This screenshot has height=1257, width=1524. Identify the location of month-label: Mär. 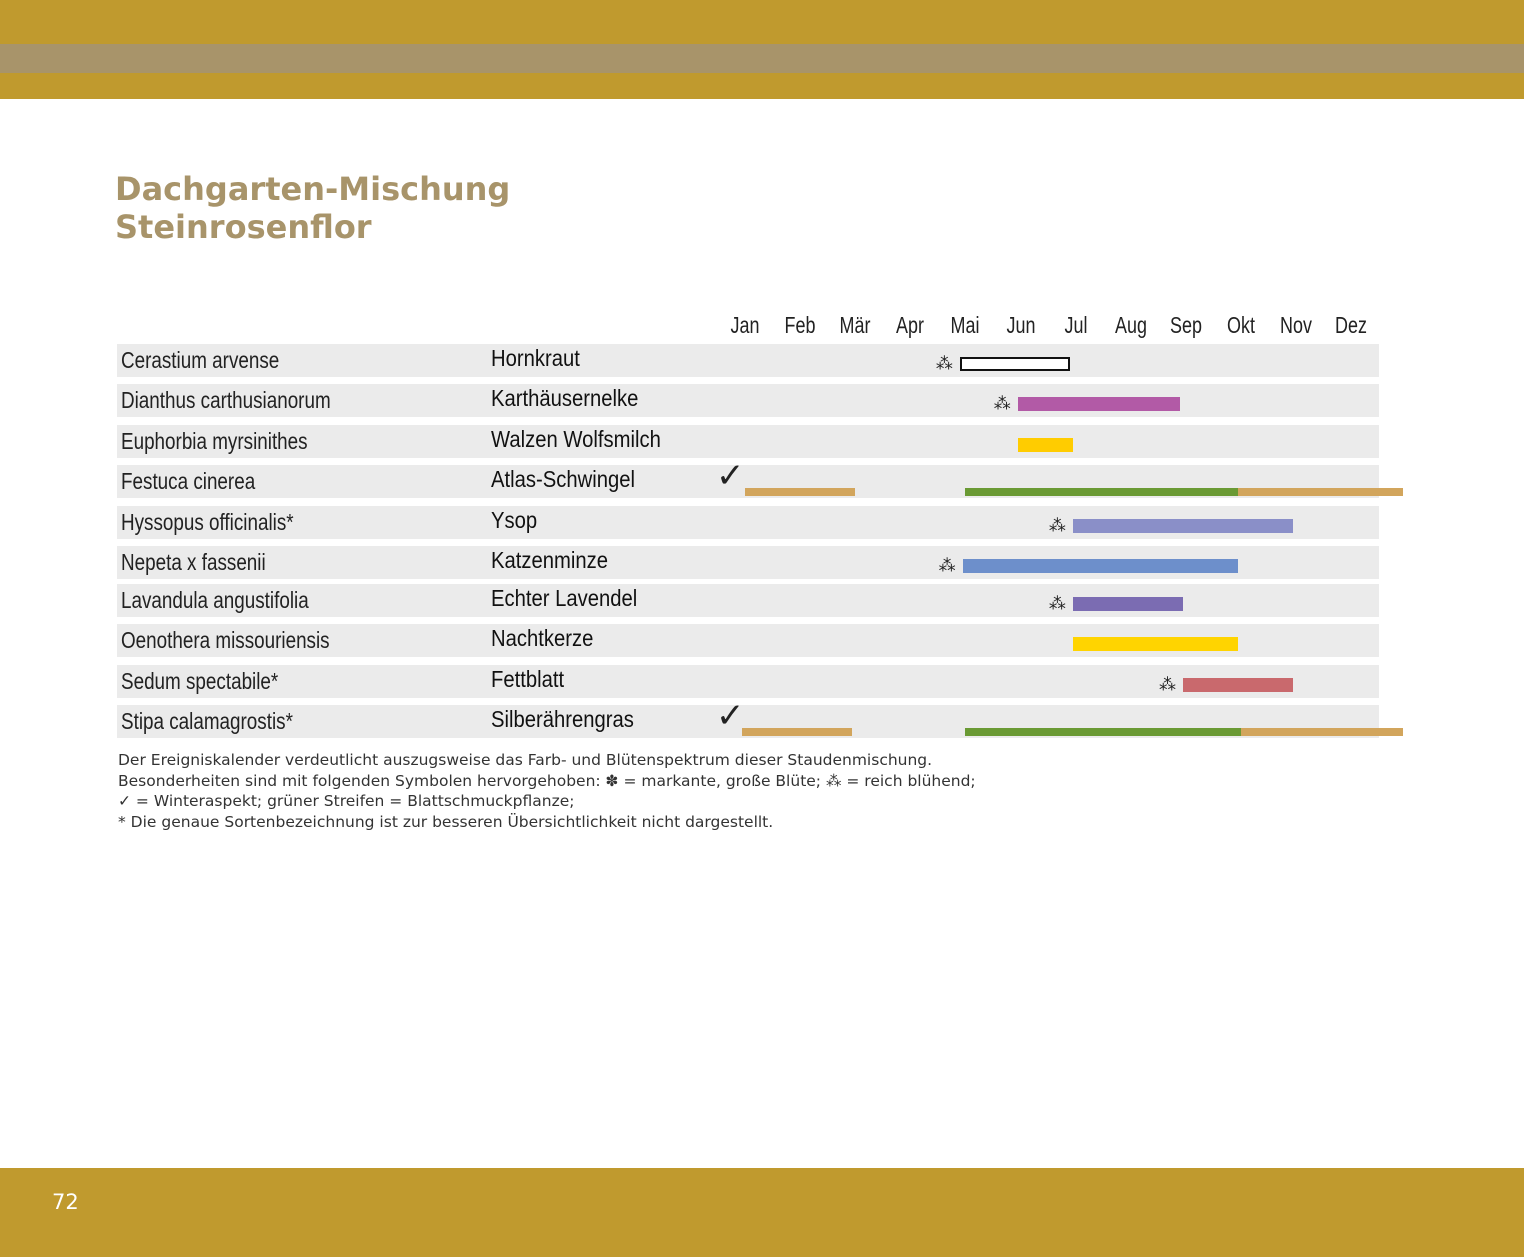
(855, 325).